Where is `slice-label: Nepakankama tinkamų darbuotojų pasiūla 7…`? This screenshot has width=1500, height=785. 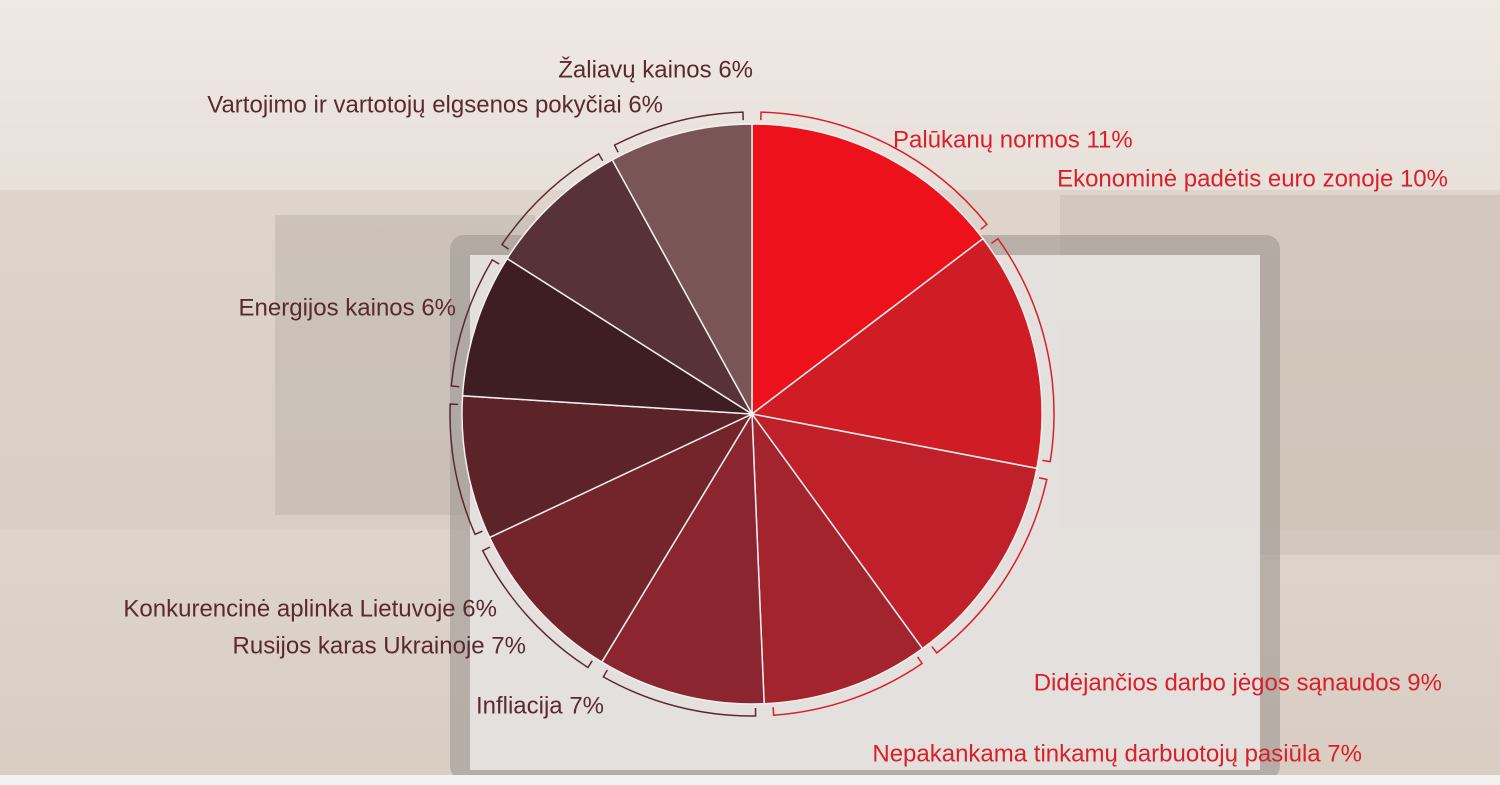 slice-label: Nepakankama tinkamų darbuotojų pasiūla 7… is located at coordinates (1117, 753).